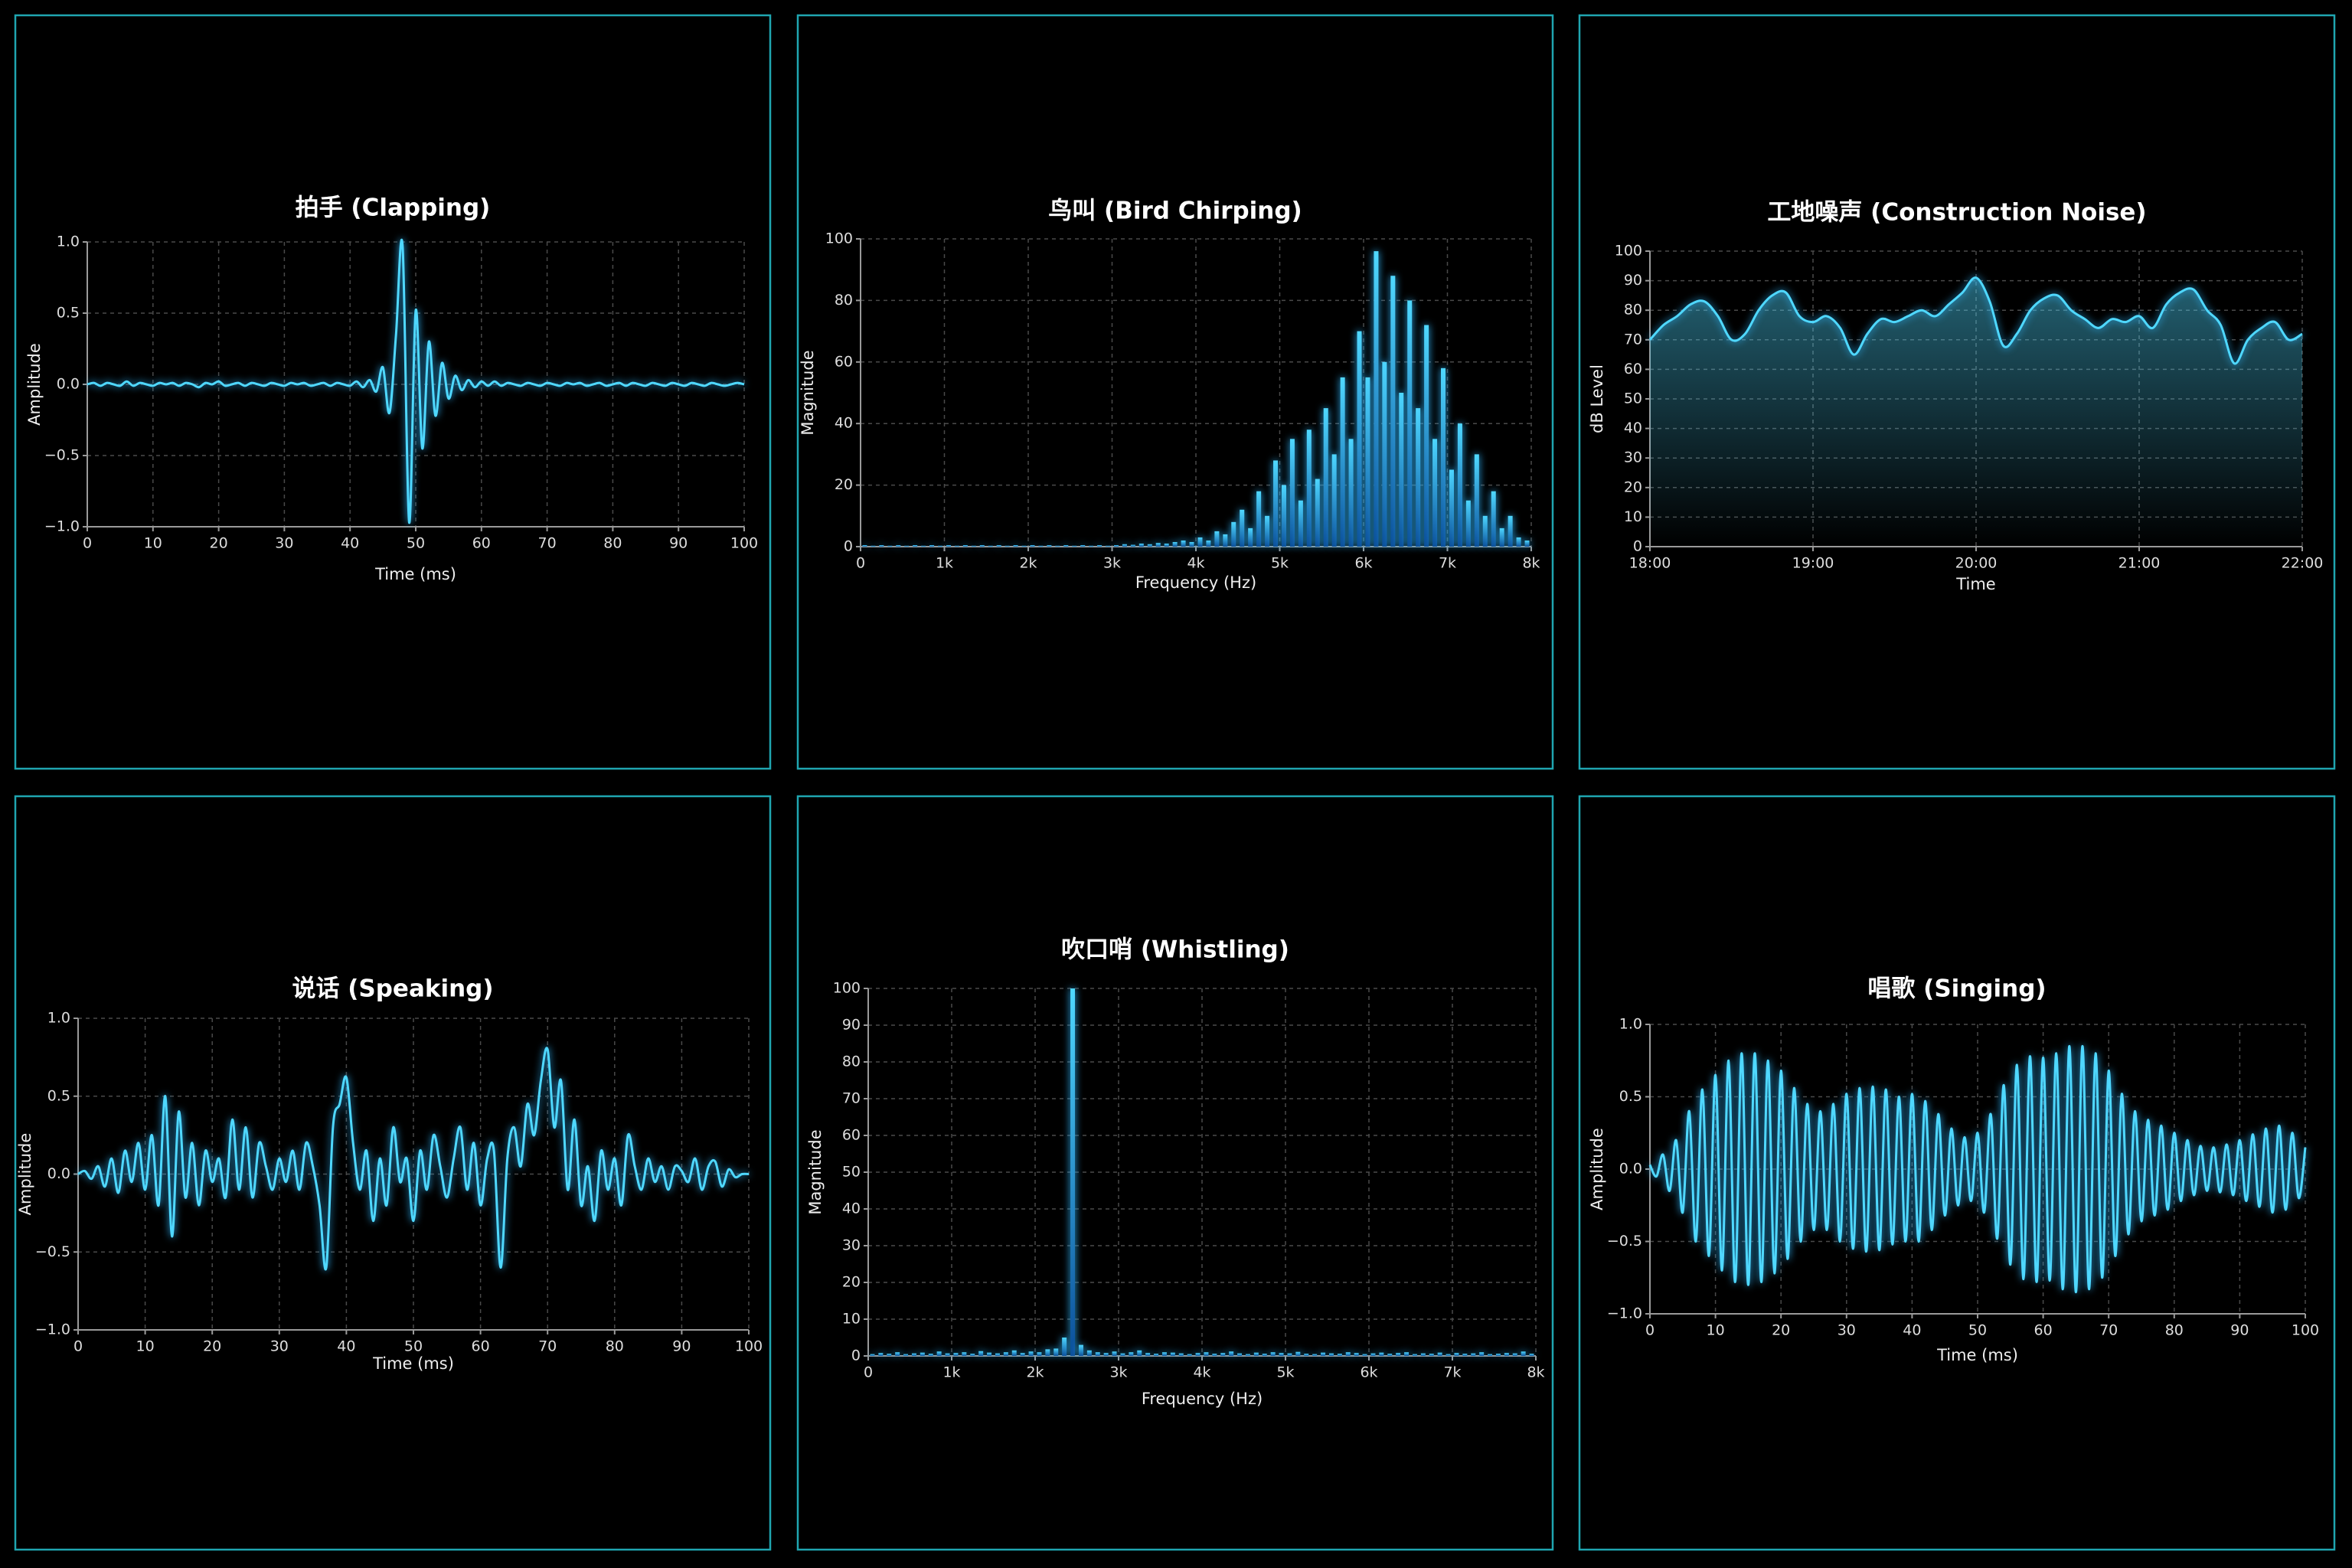 The image size is (2352, 1568). I want to click on area-fill, so click(1976, 412).